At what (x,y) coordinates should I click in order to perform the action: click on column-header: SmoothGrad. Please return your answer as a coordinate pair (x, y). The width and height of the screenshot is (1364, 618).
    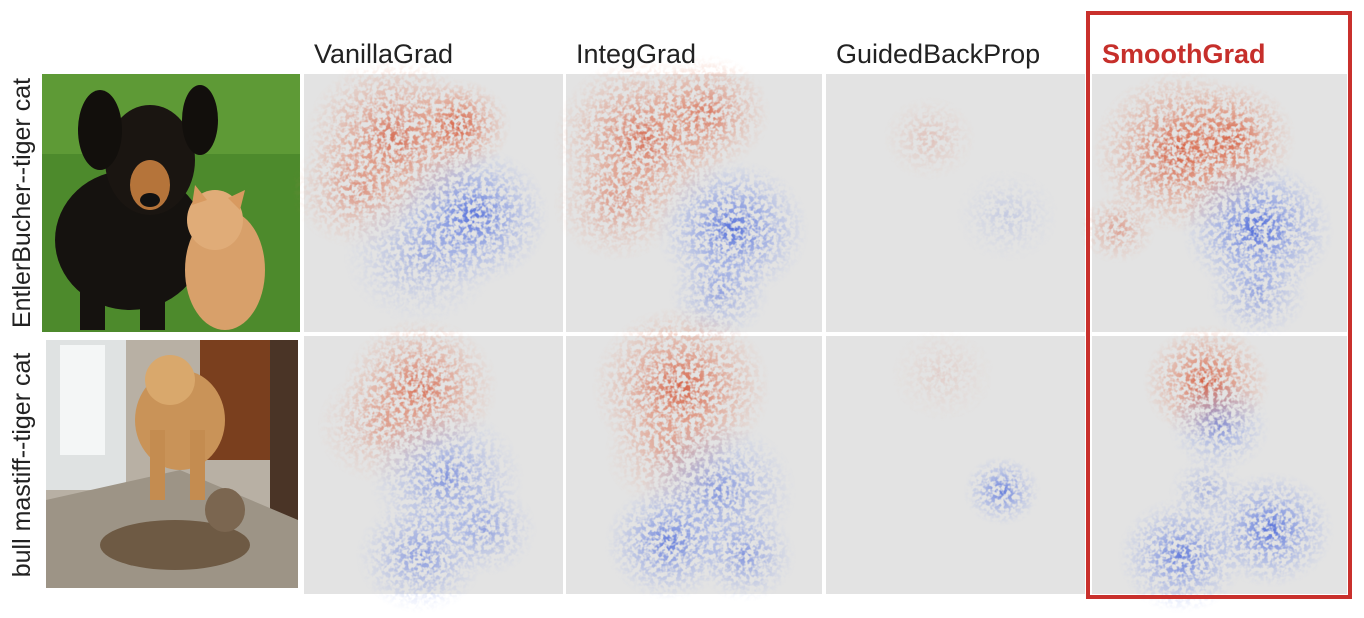
    Looking at the image, I should click on (1184, 54).